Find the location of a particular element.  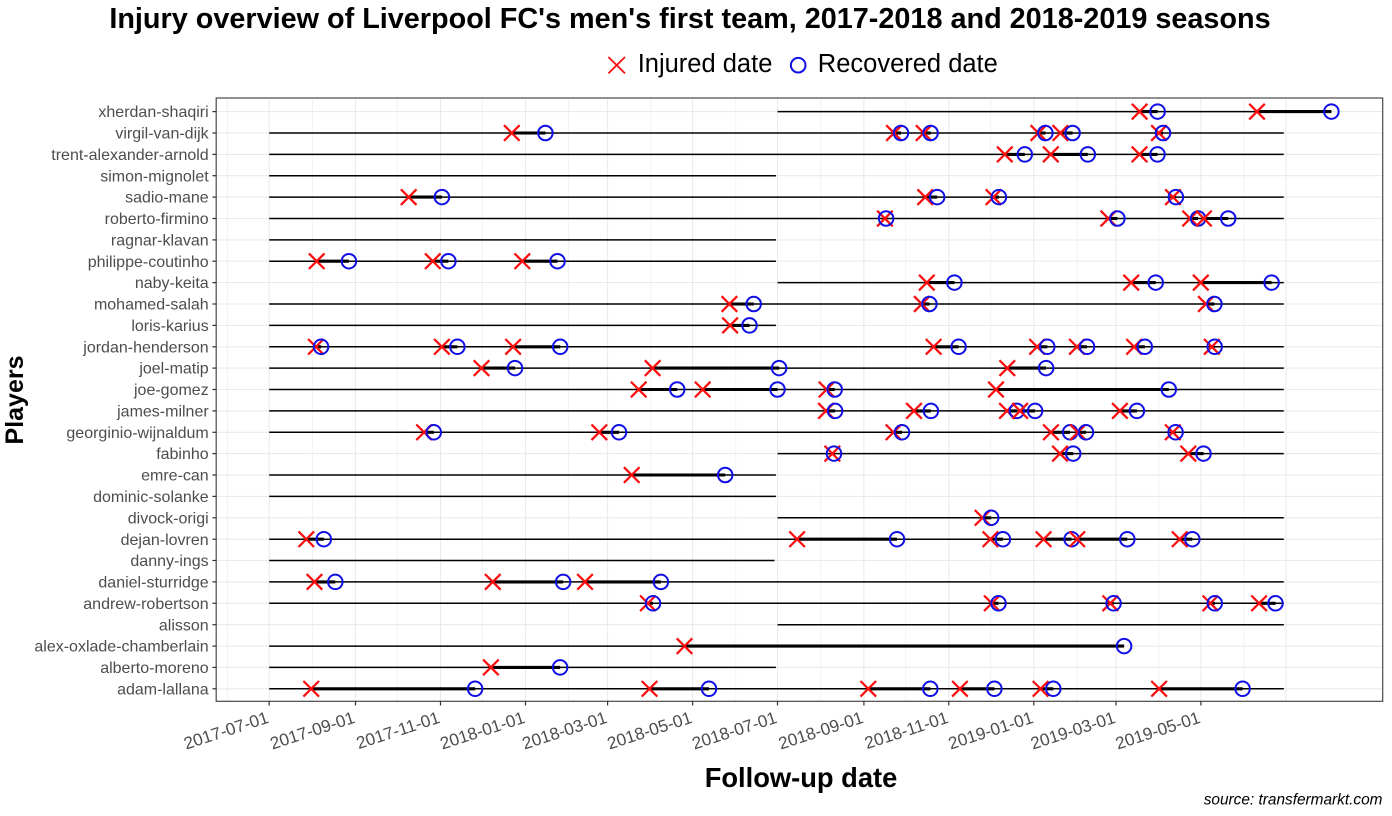

svg-text: joel-matip is located at coordinates (173, 369).